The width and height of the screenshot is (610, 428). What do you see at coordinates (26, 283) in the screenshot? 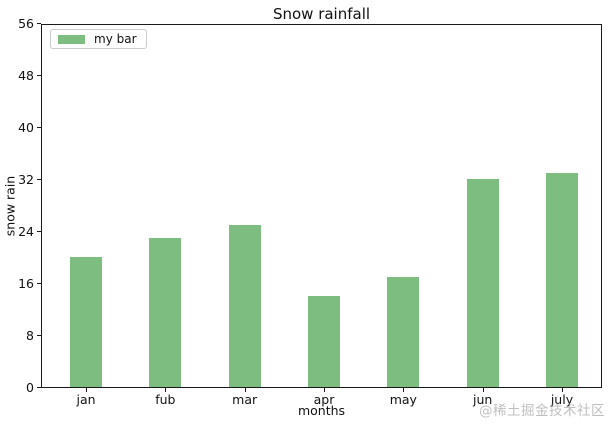
I see `y-tick-label: 16` at bounding box center [26, 283].